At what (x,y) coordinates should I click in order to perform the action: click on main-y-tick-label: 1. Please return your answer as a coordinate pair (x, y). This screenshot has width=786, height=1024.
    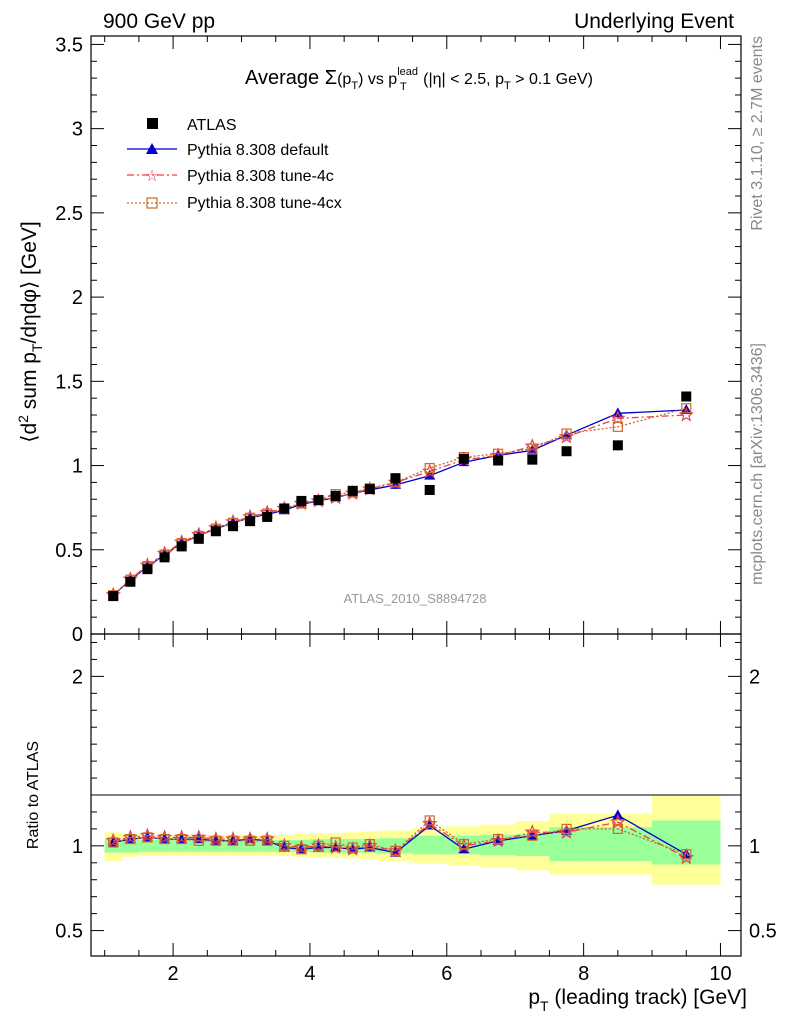
    Looking at the image, I should click on (77, 467).